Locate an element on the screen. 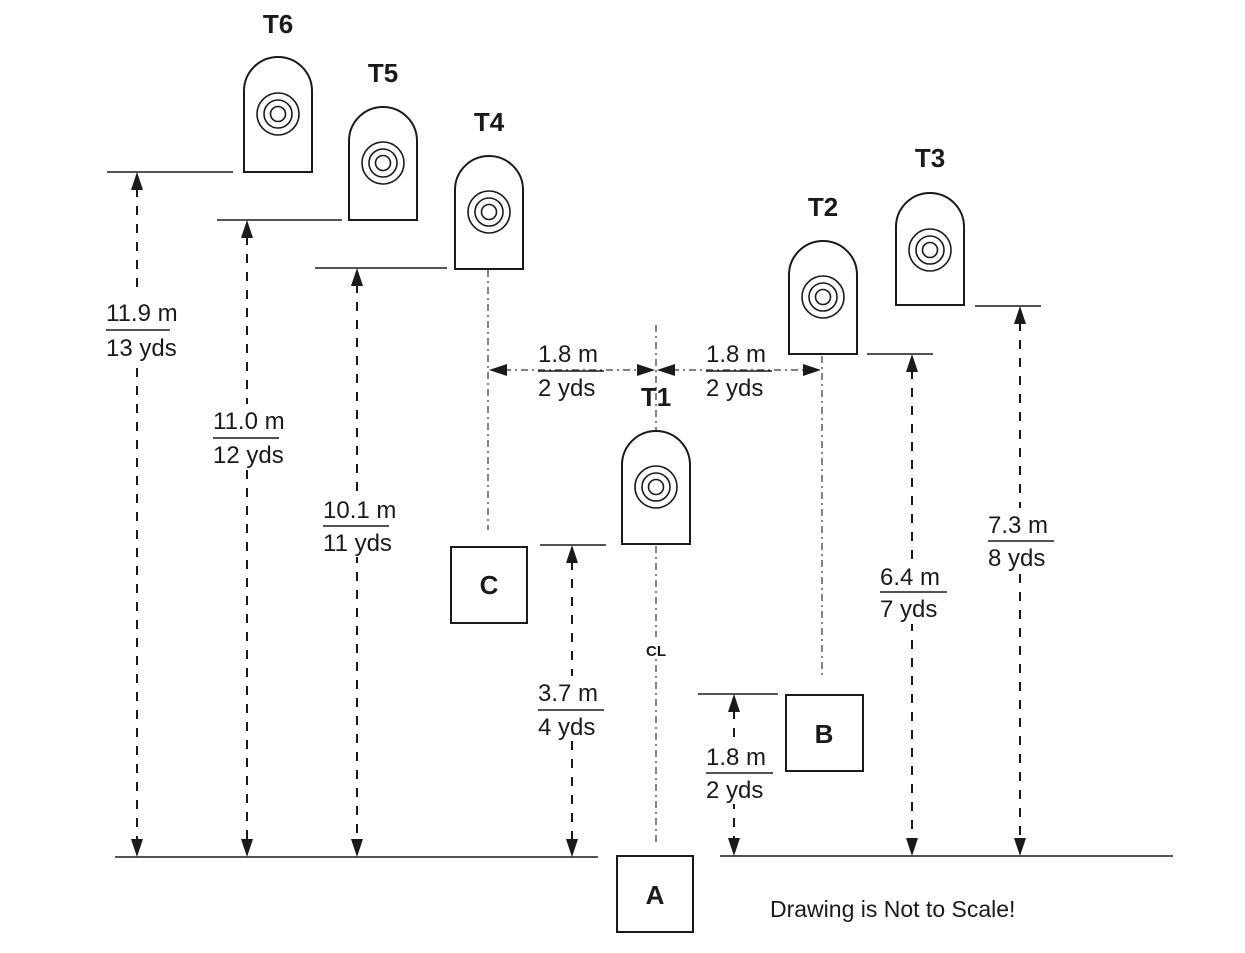  dimension-metric: 7.3 m is located at coordinates (1018, 525).